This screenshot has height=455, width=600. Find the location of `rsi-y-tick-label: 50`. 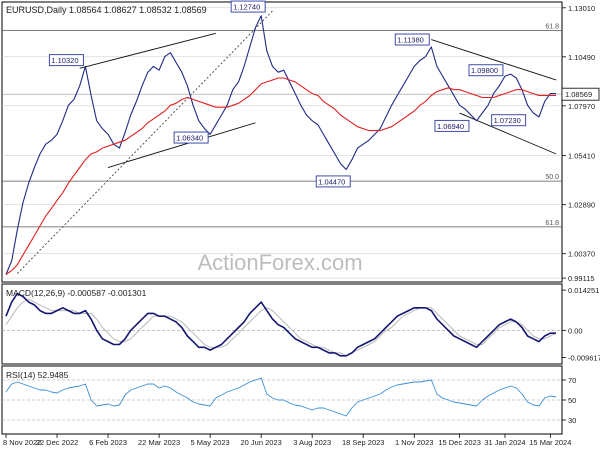

rsi-y-tick-label: 50 is located at coordinates (572, 400).